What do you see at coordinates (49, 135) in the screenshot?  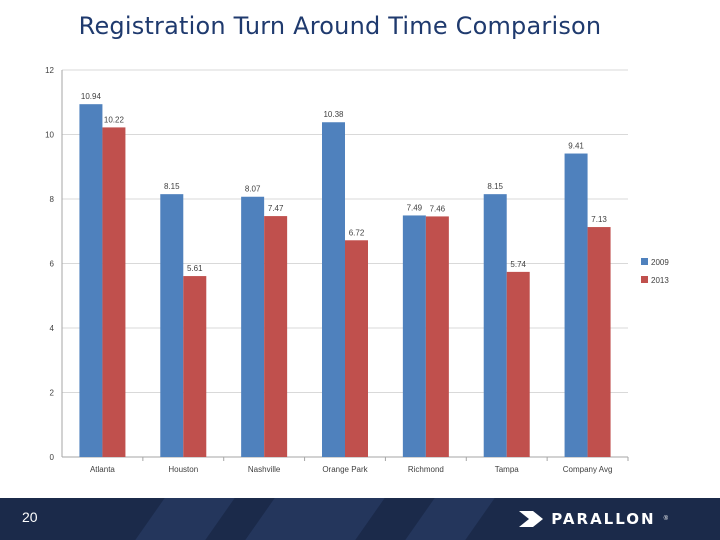 I see `y-tick-label: 10` at bounding box center [49, 135].